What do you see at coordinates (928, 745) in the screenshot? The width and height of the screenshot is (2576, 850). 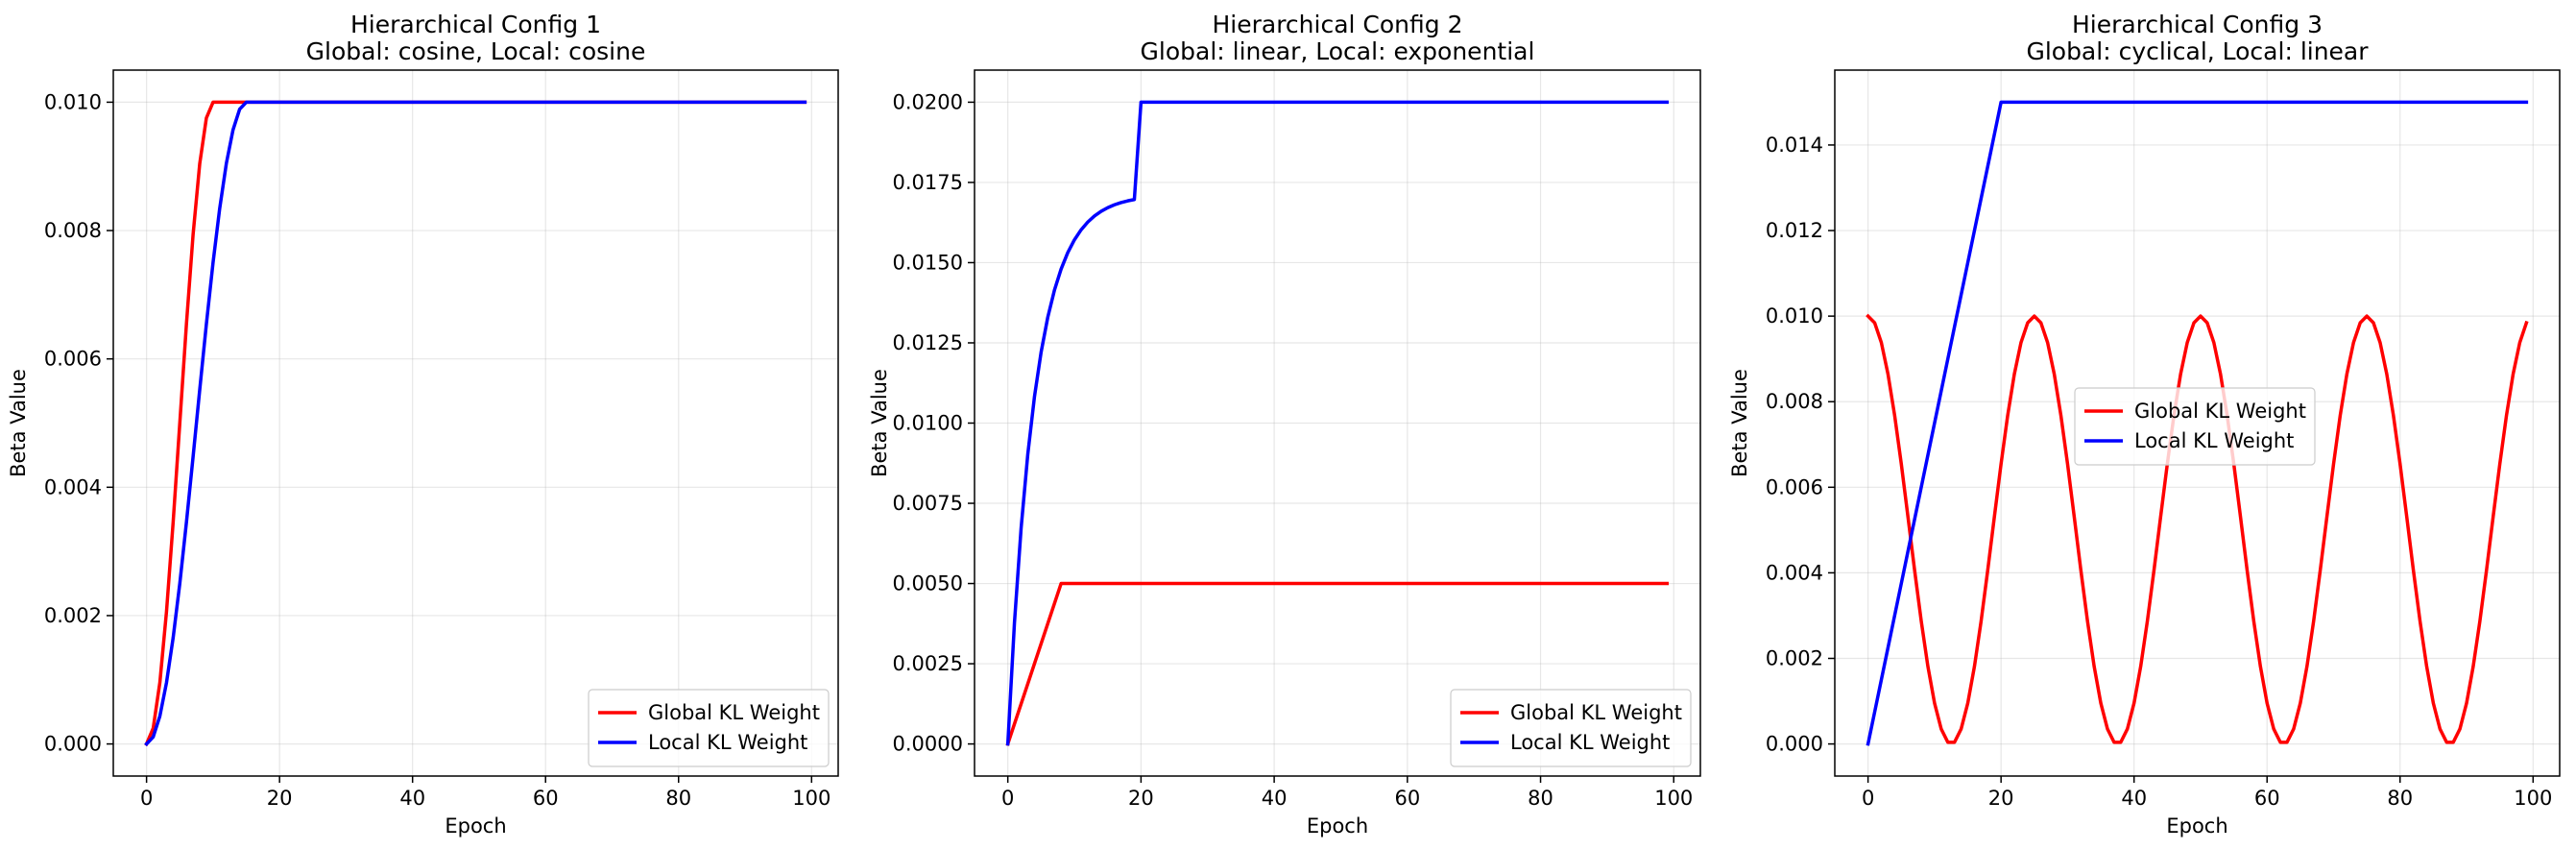 I see `y-tick-label: 0.0000` at bounding box center [928, 745].